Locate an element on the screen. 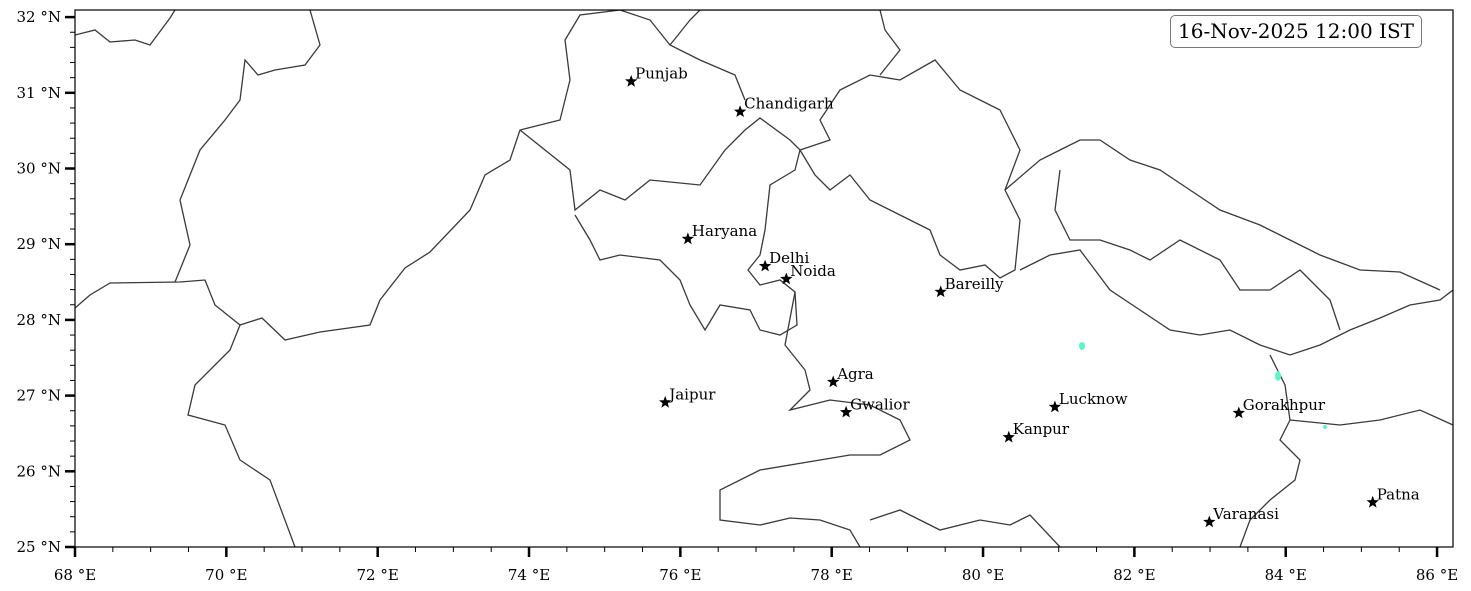 Image resolution: width=1471 pixels, height=591 pixels. city-label: Patna is located at coordinates (1398, 494).